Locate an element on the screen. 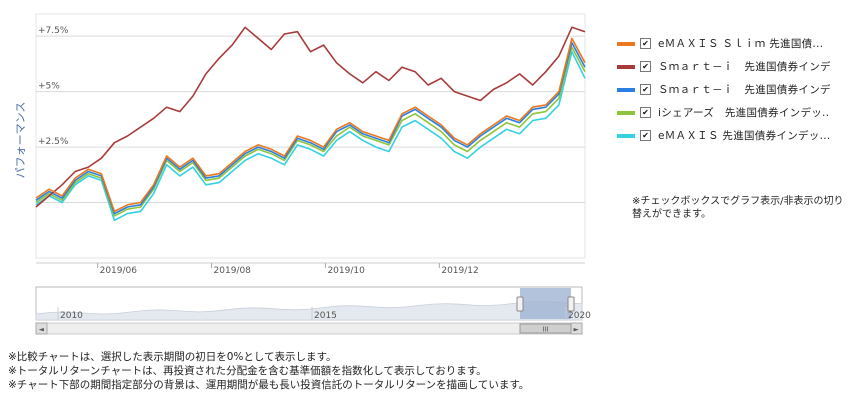 This screenshot has width=855, height=410. checkbox-note: ※チェックボックスでグラフ表示/非表示の切り替えができます。 is located at coordinates (738, 208).